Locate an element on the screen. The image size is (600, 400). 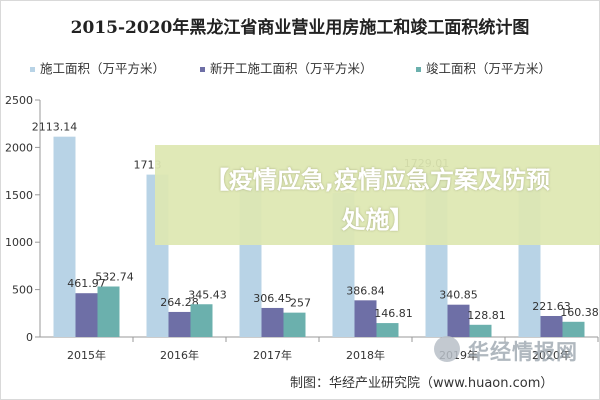
data-label: 1713 is located at coordinates (148, 165).